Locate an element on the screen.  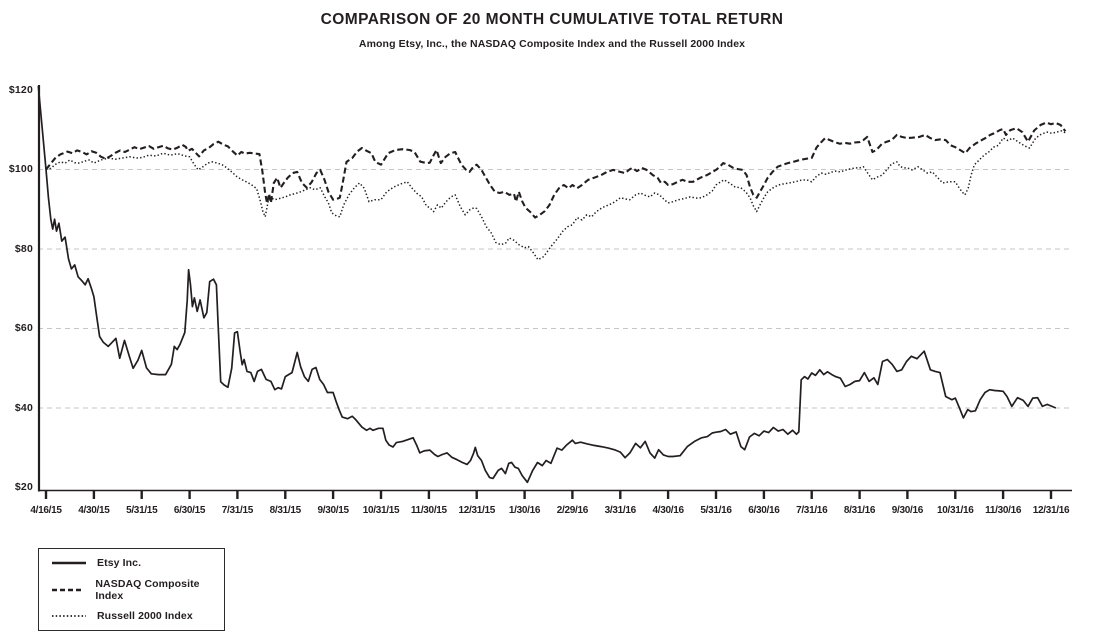
legend-item: Russell 2000 Index is located at coordinates (138, 616).